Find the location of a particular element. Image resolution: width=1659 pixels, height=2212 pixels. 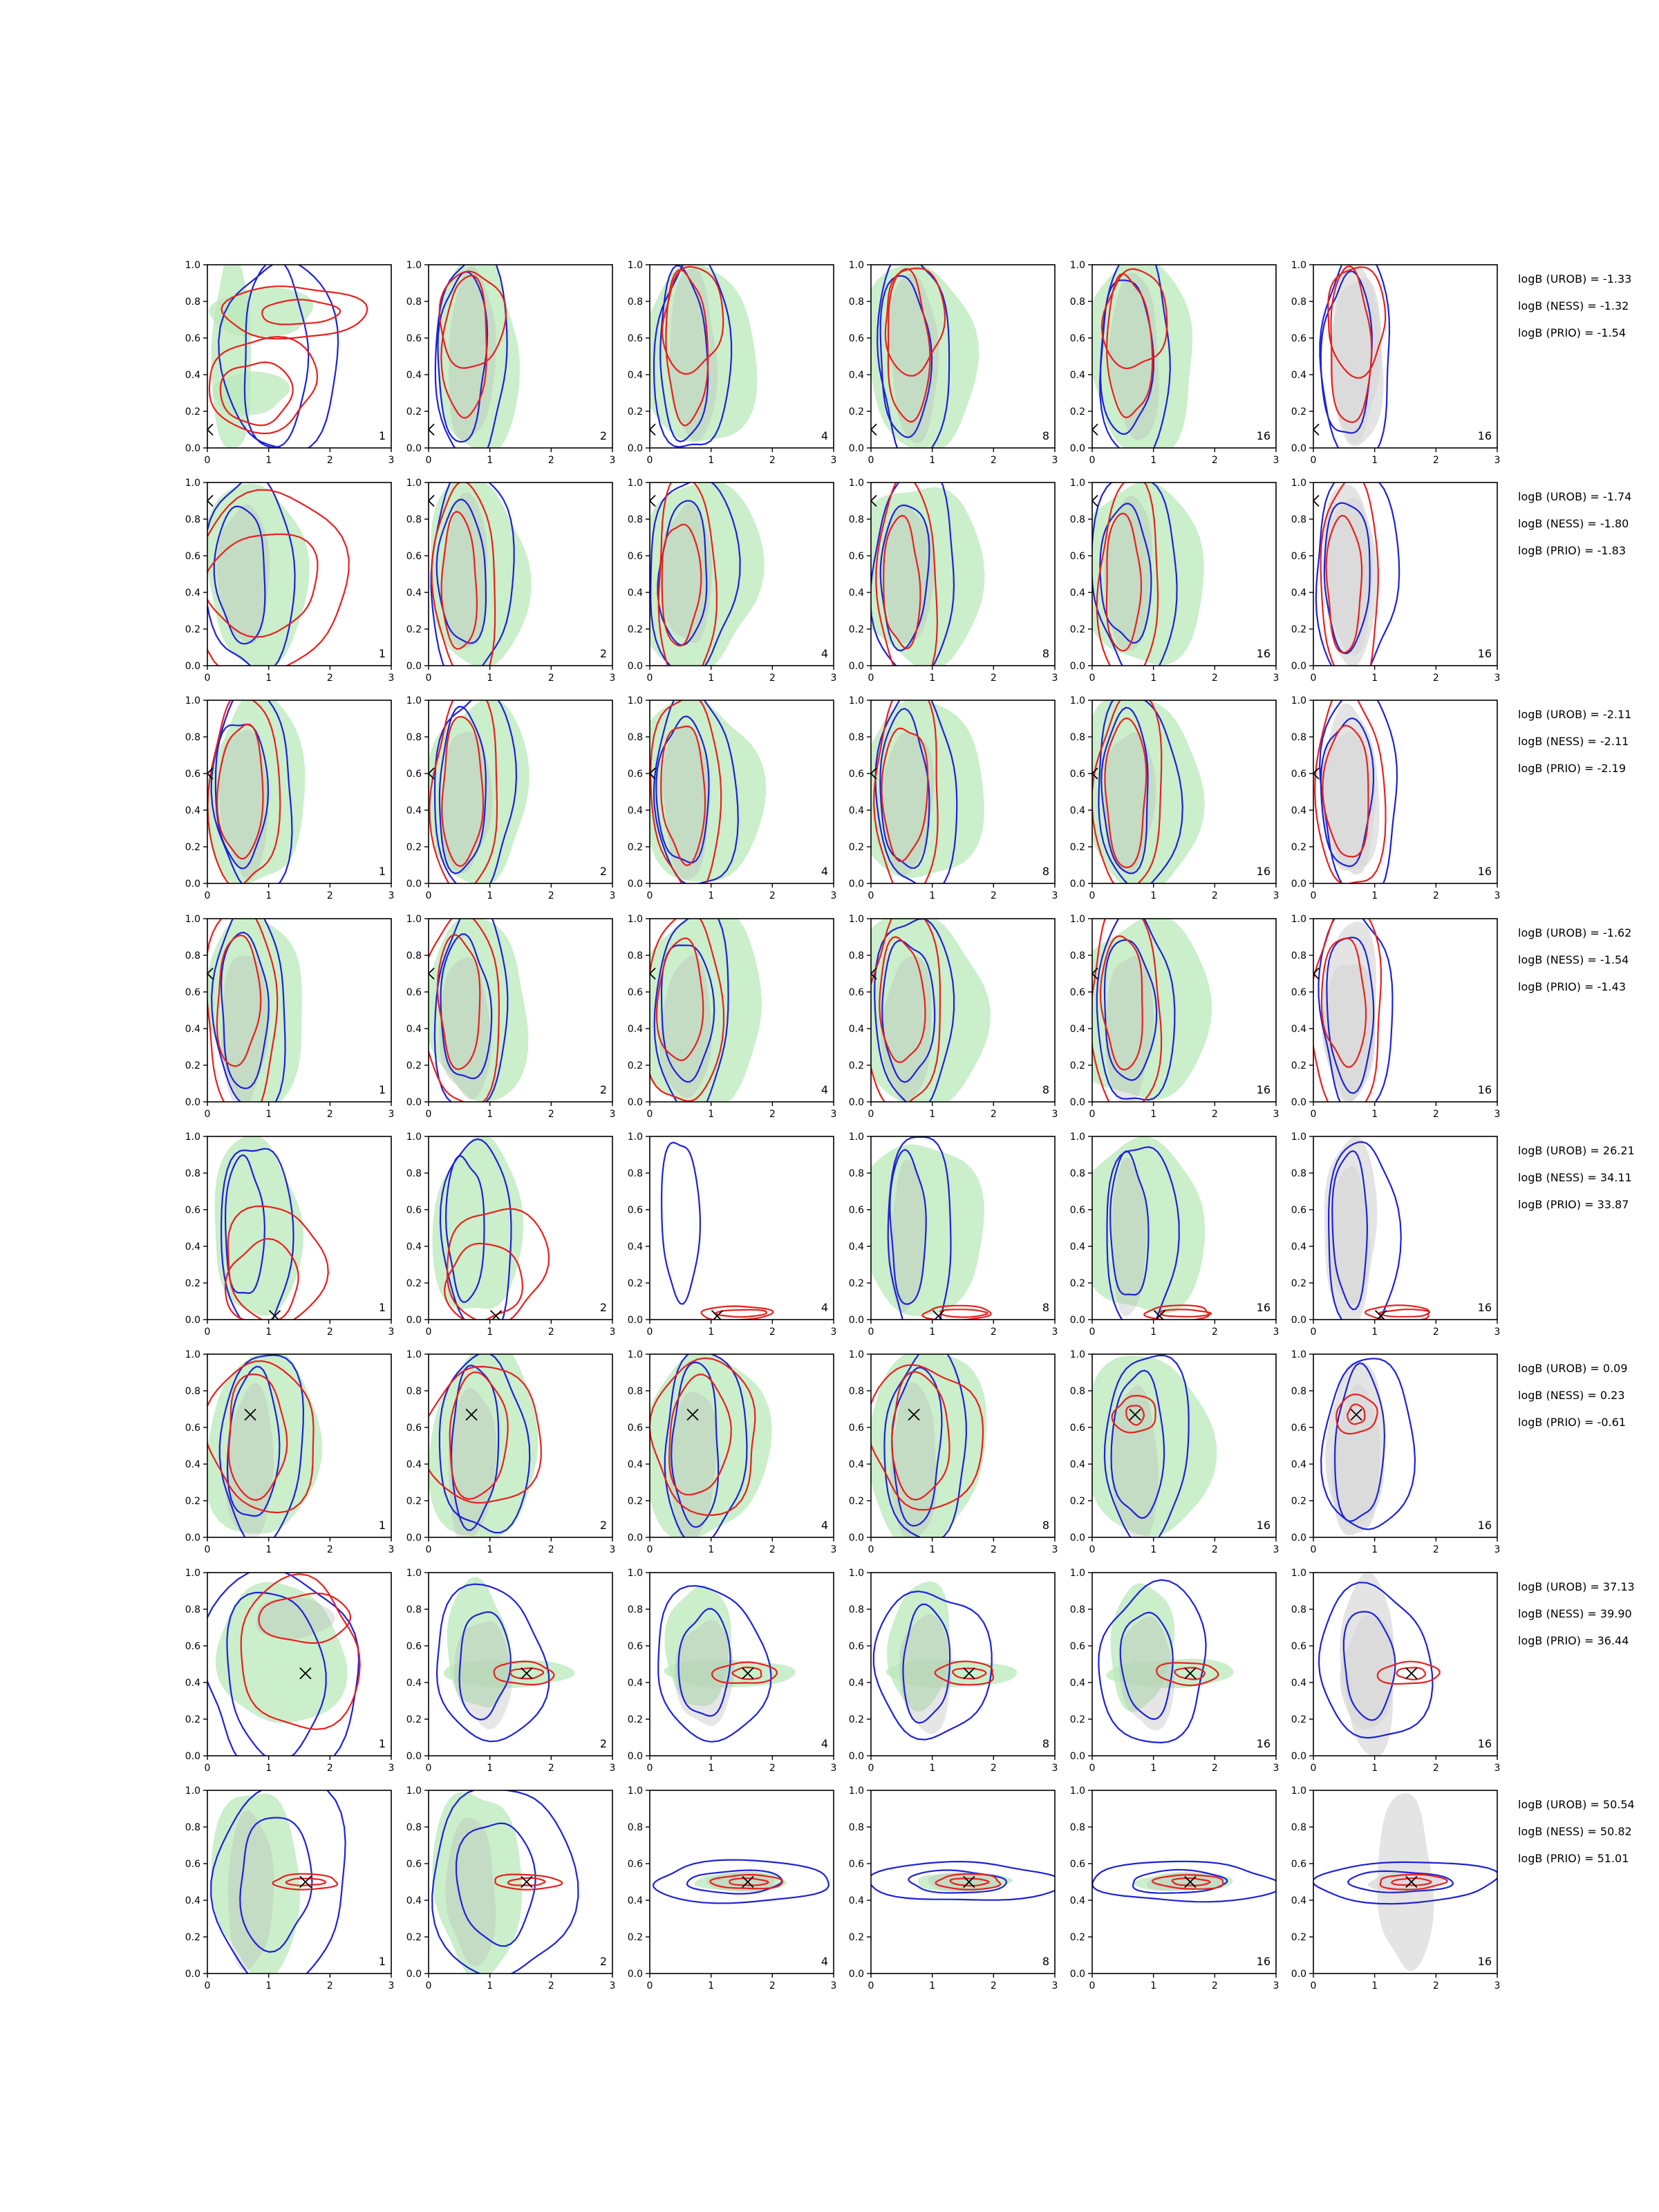

logb-value: logB (PRIO) = -0.61 is located at coordinates (1572, 1422).